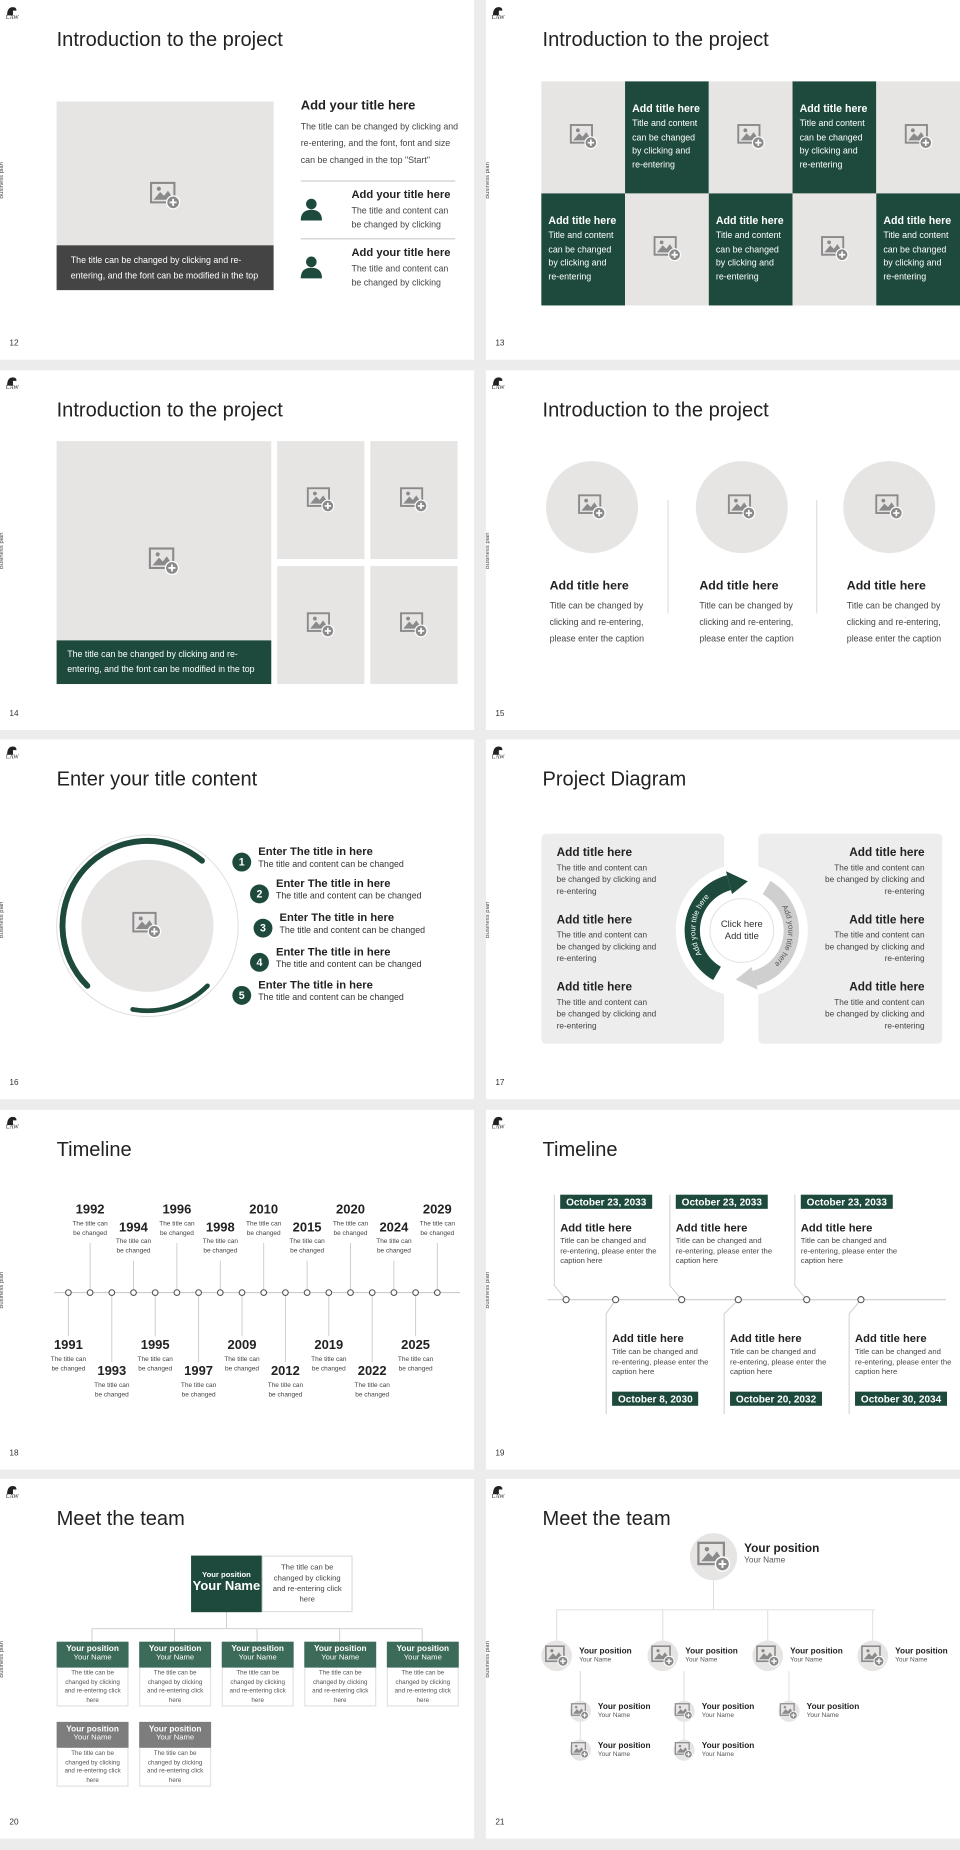 This screenshot has width=960, height=1850. I want to click on year: 2012, so click(285, 1371).